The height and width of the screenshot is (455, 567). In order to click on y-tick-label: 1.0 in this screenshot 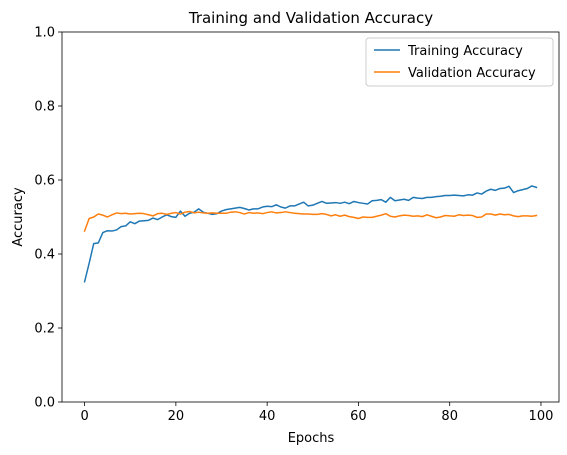, I will do `click(44, 33)`.